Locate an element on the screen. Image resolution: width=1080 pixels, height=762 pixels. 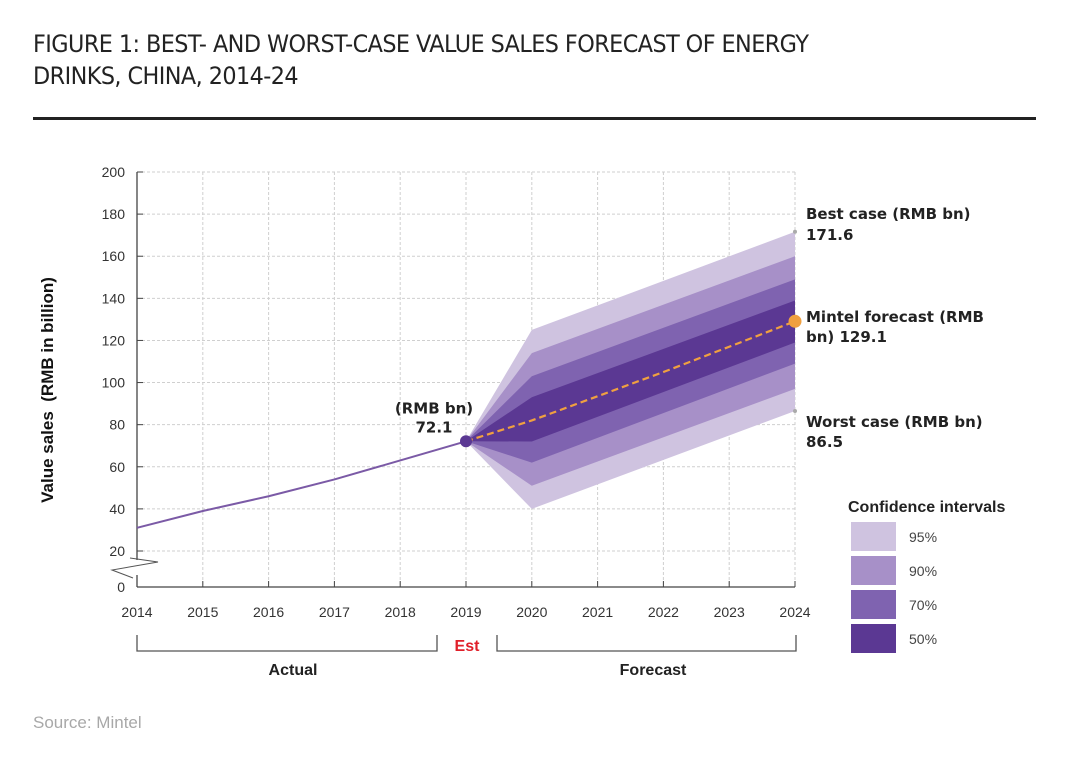
y-tick-label: 140 is located at coordinates (114, 298).